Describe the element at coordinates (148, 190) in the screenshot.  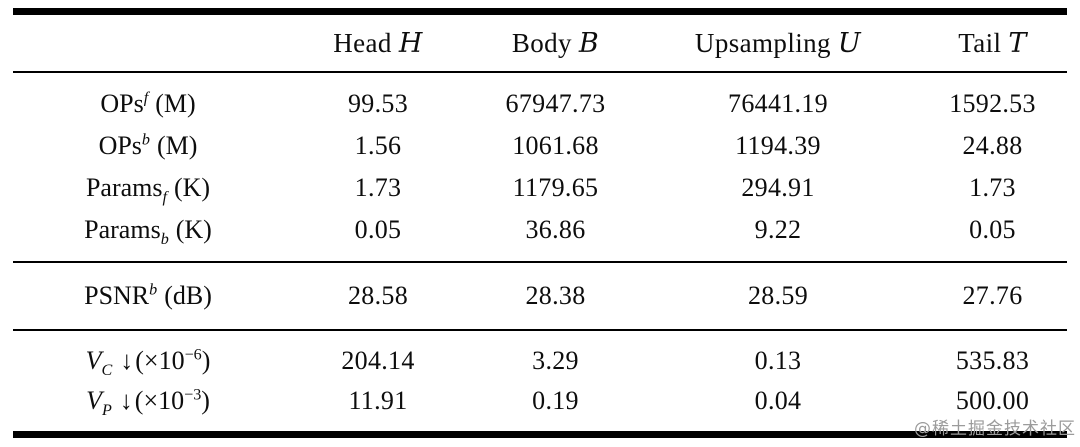
I see `row-label: Paramsf (K)` at that location.